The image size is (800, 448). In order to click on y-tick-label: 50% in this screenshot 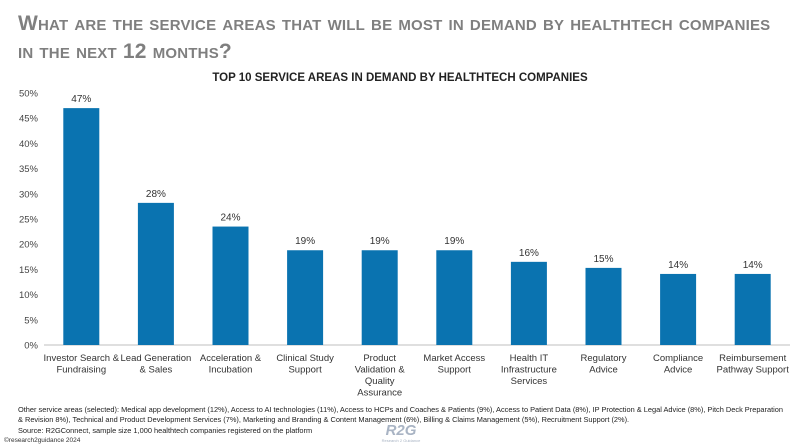, I will do `click(29, 94)`.